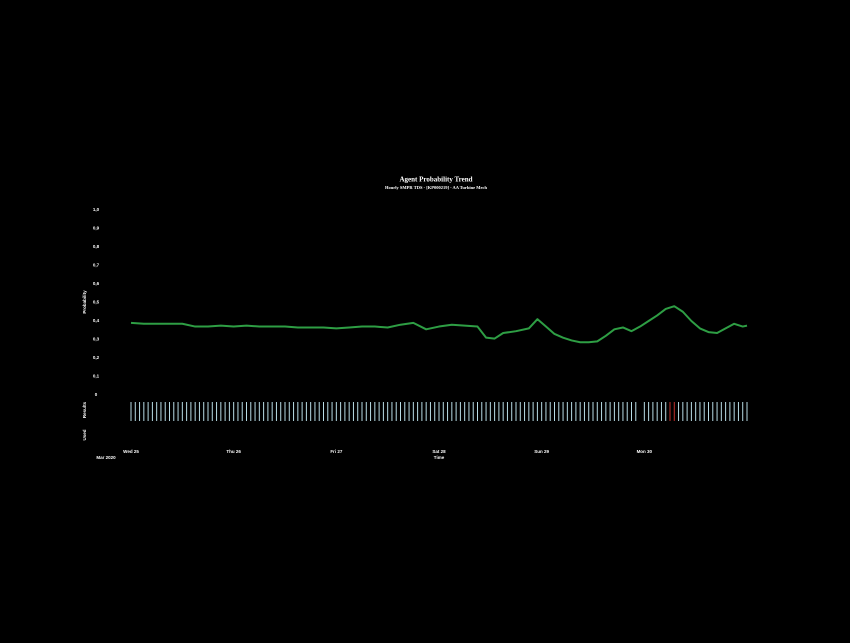 This screenshot has width=850, height=643. I want to click on x-tick-label: Sat 28, so click(439, 451).